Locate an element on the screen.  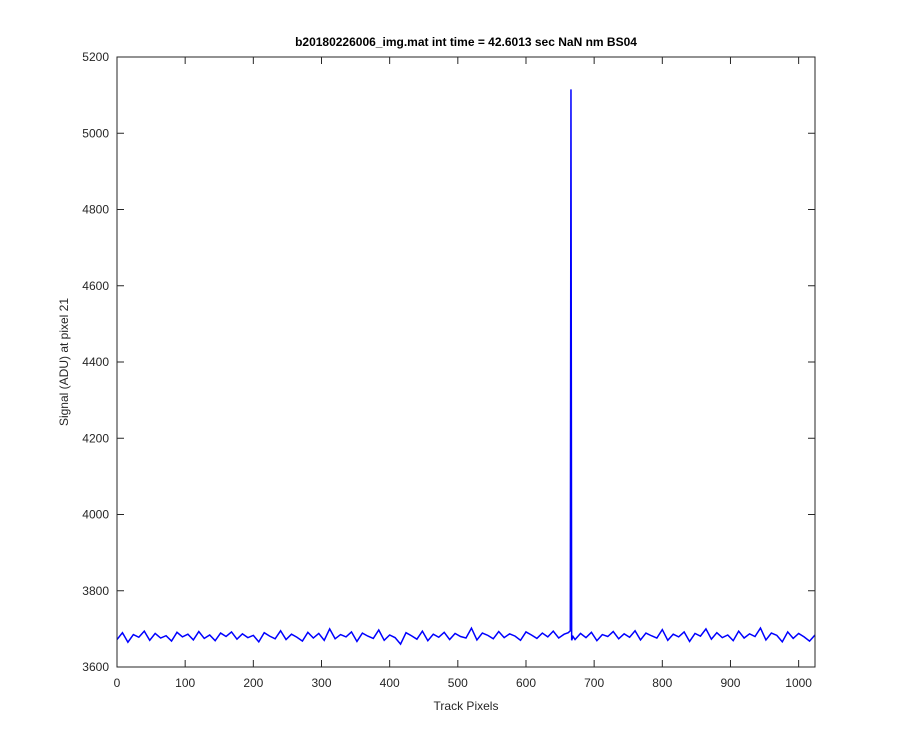
y-tick-label: 4800 is located at coordinates (95, 210).